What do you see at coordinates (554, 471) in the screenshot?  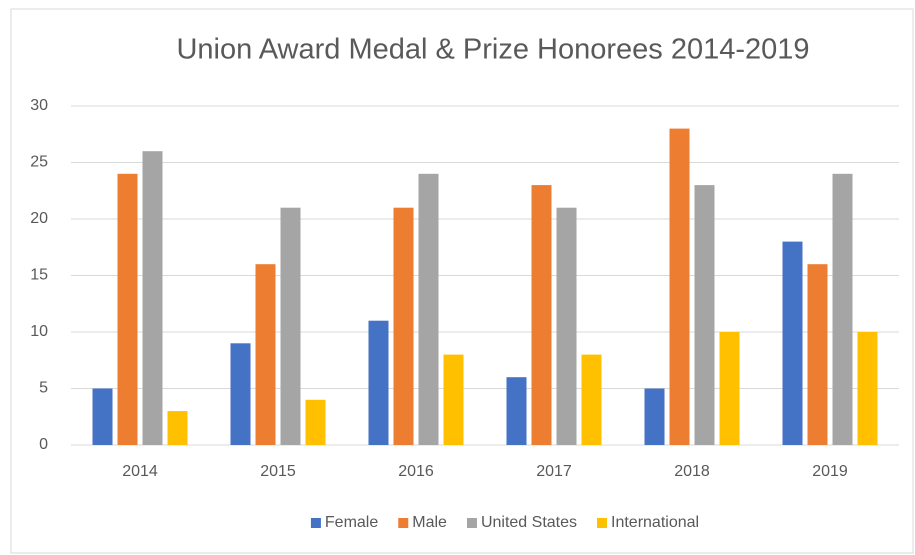 I see `x-tick-label: 2017` at bounding box center [554, 471].